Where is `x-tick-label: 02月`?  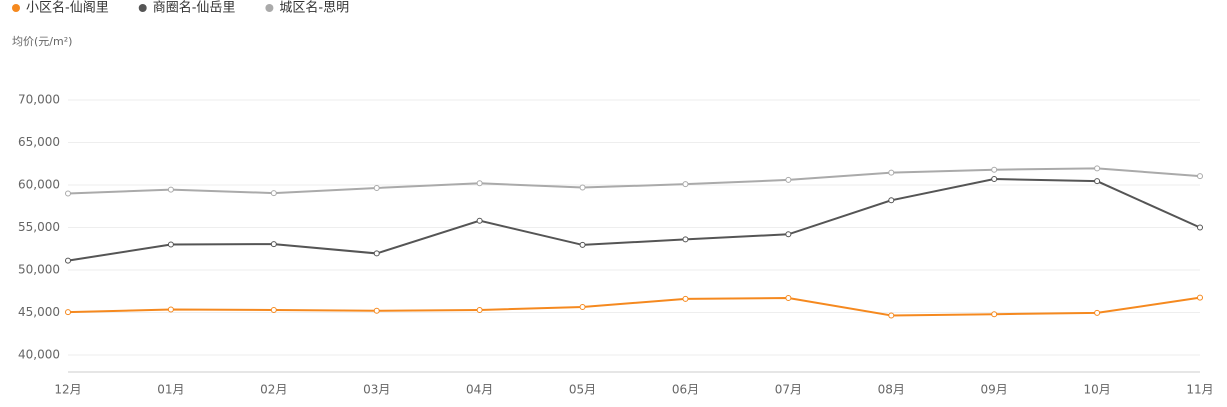
x-tick-label: 02月 is located at coordinates (273, 390).